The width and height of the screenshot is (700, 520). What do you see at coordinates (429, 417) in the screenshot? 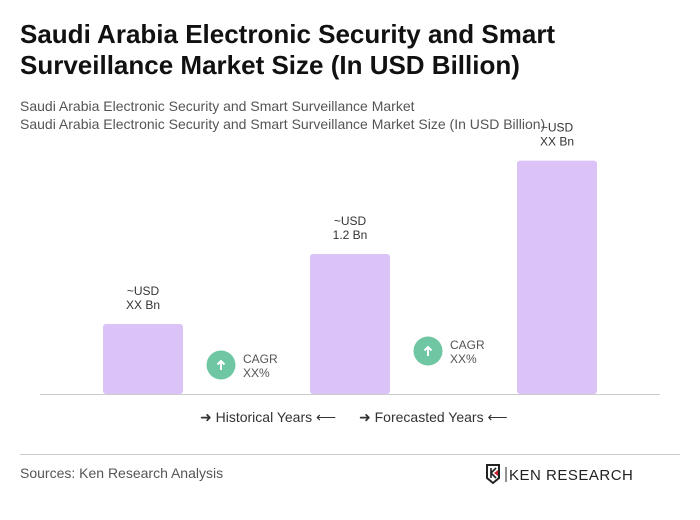
I see `legend-forecasted-label: Forecasted Years` at bounding box center [429, 417].